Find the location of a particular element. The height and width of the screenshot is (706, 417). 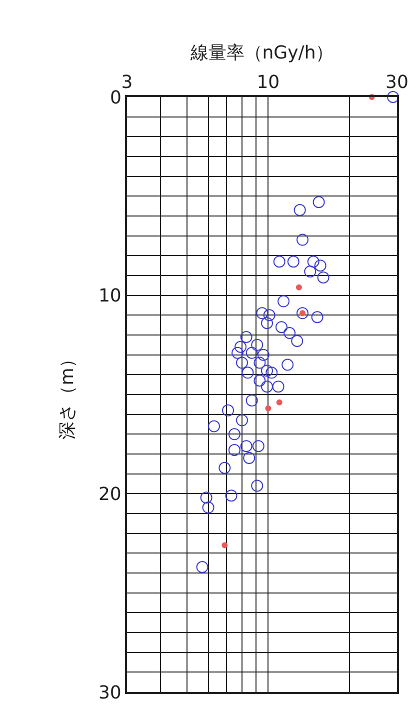

x-axis-title: 線量率（nGy/h） is located at coordinates (261, 53).